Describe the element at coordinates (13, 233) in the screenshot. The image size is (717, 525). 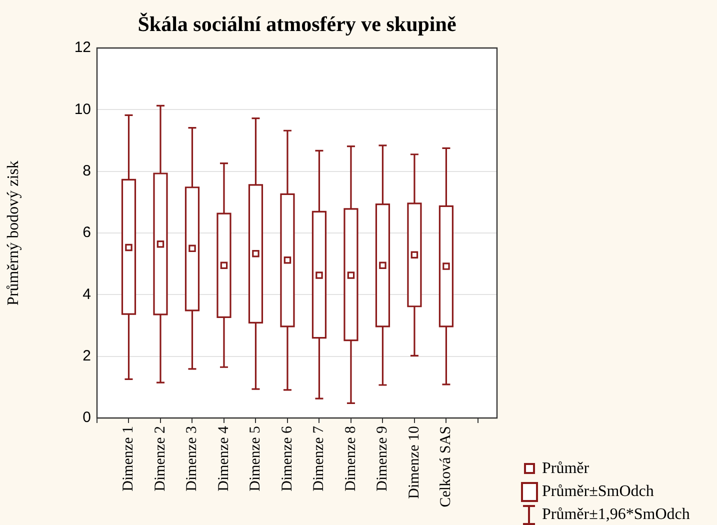
I see `y-axis-title: Průměrný bodový zisk` at that location.